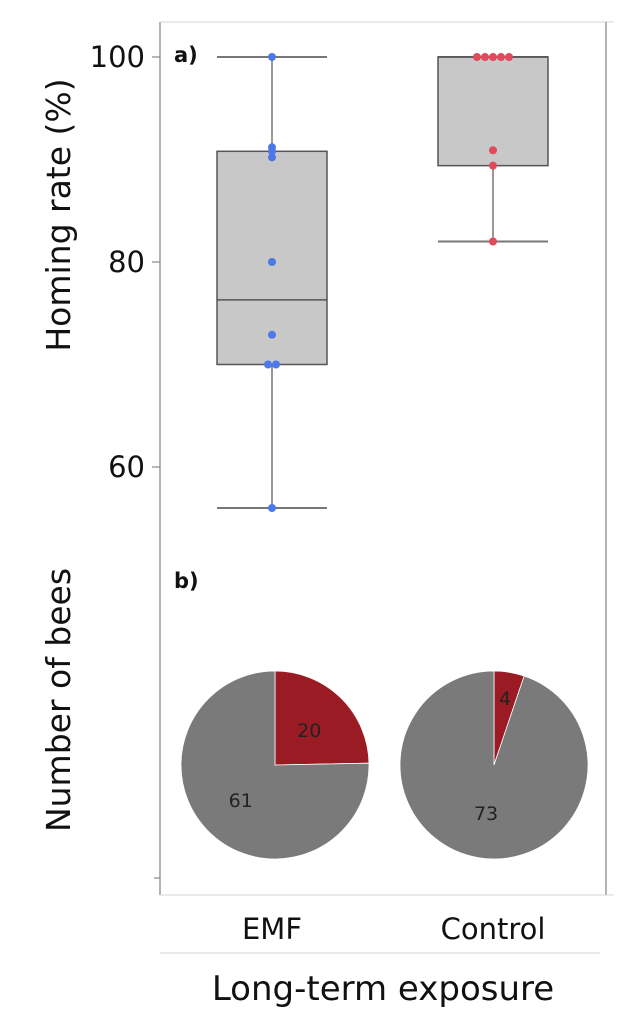 This screenshot has width=617, height=1024. What do you see at coordinates (126, 467) in the screenshot?
I see `y-tick-label: 60` at bounding box center [126, 467].